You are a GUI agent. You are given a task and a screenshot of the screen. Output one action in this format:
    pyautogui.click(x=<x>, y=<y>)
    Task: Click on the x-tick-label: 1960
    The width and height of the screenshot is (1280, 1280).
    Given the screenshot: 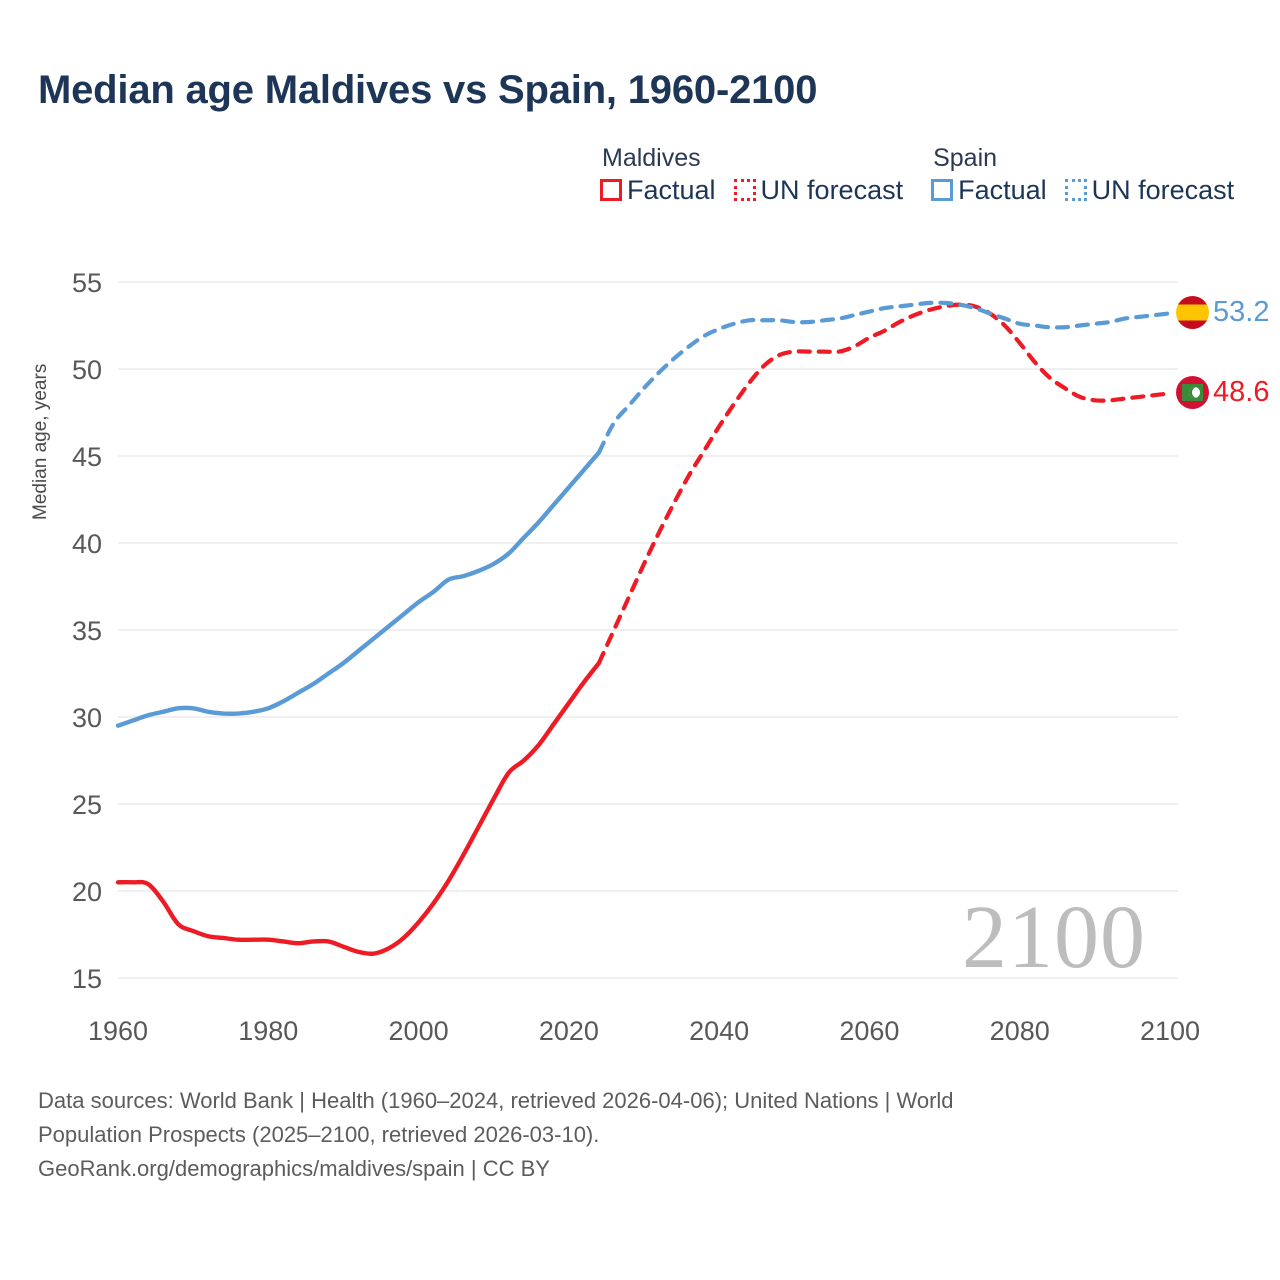 What is the action you would take?
    pyautogui.click(x=118, y=1031)
    